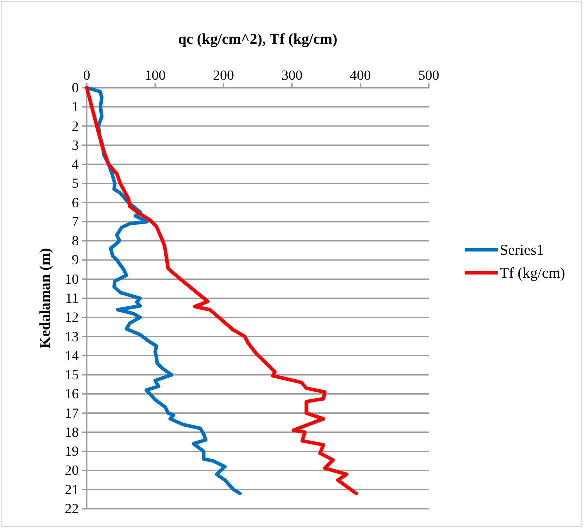 Image resolution: width=584 pixels, height=529 pixels. What do you see at coordinates (72, 299) in the screenshot?
I see `y-tick-label: 11` at bounding box center [72, 299].